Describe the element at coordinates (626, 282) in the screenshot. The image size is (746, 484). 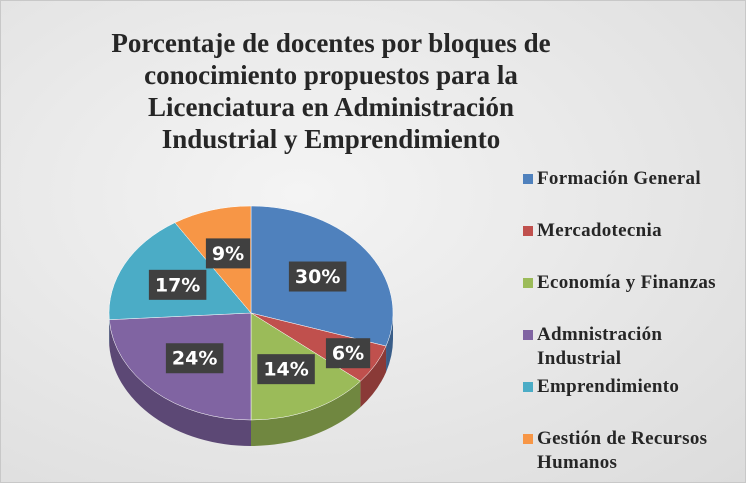
I see `legend-label: Economía y Finanzas` at that location.